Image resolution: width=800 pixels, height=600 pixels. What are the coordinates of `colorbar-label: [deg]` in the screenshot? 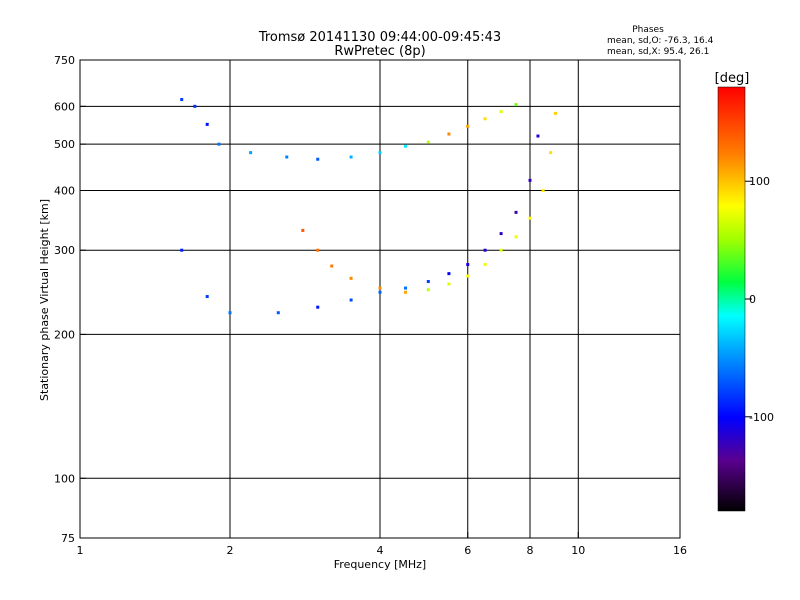 It's located at (732, 78).